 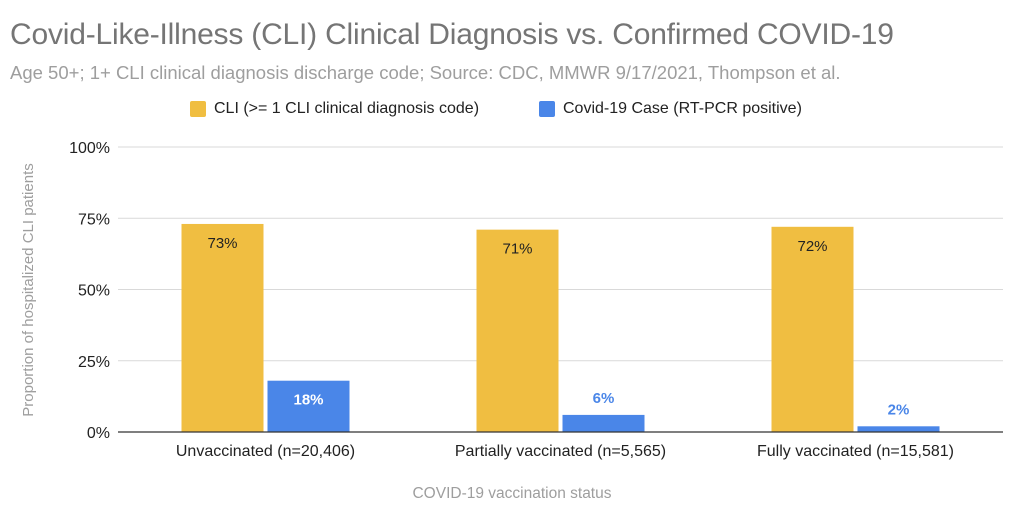 I want to click on x-axis-title: COVID-19 vaccination status, so click(x=512, y=493).